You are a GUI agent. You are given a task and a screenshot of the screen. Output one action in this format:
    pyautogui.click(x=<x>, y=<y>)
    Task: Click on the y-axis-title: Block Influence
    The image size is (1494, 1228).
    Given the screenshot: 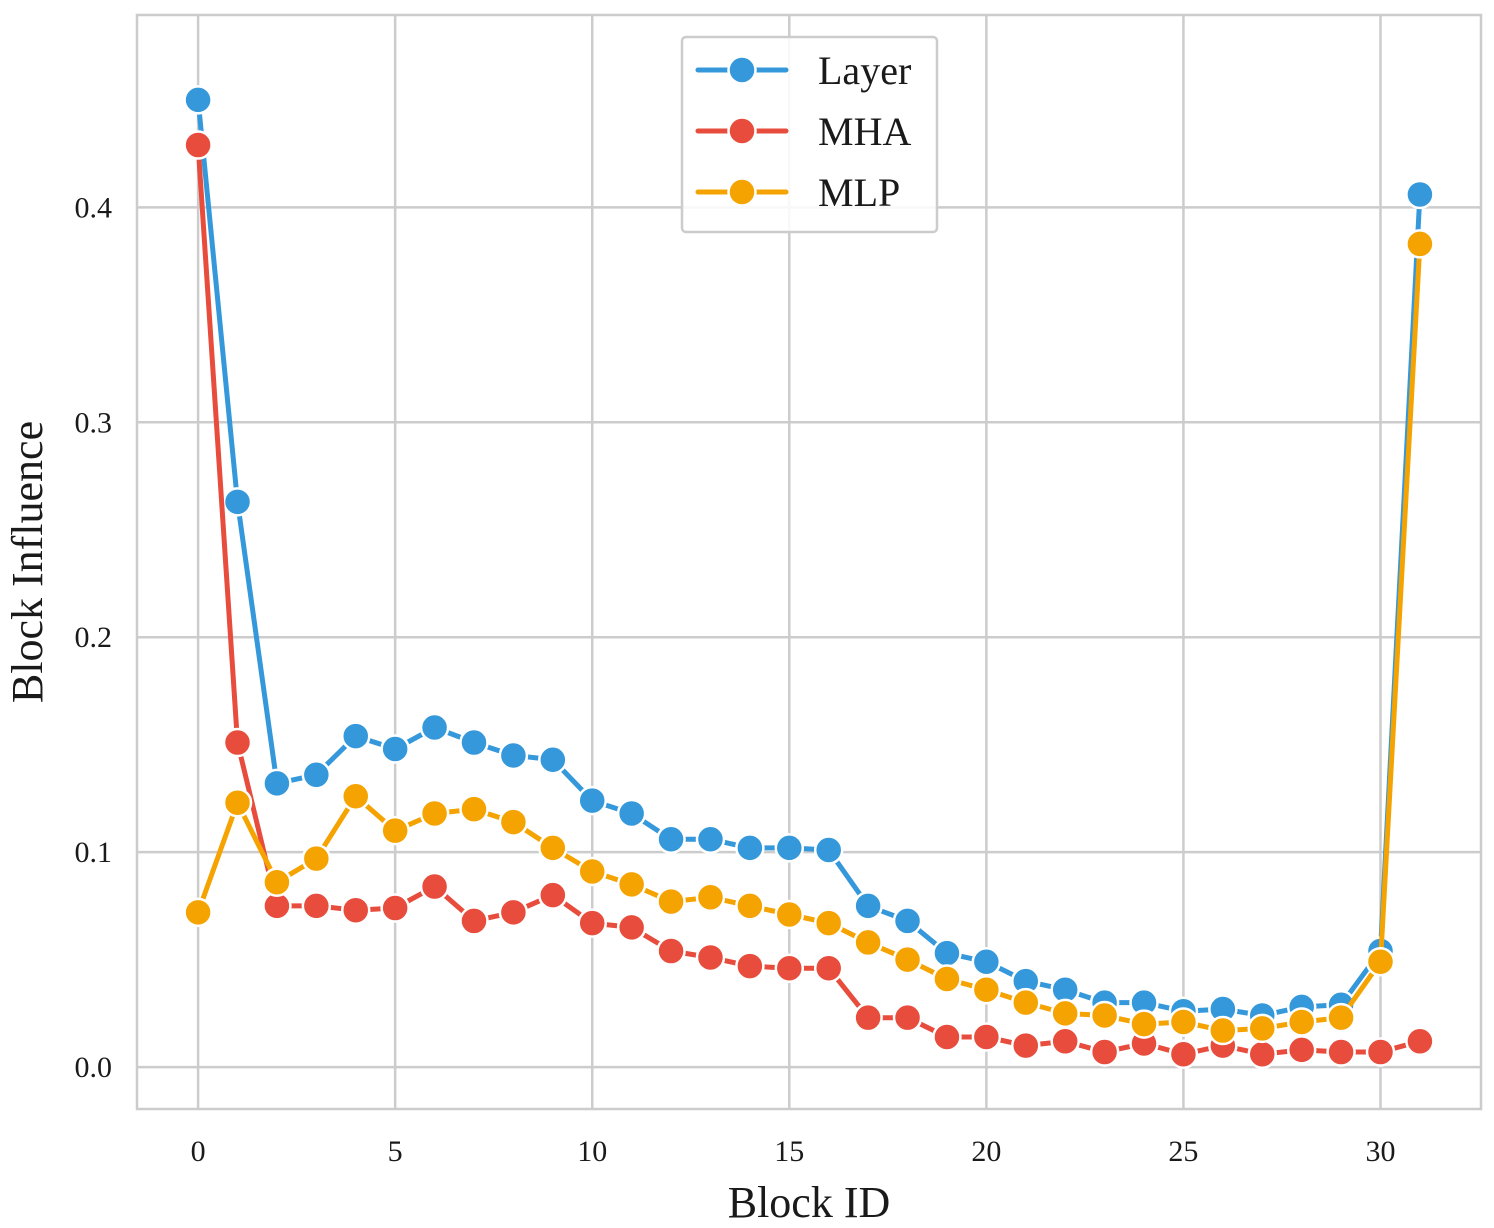 What is the action you would take?
    pyautogui.click(x=27, y=562)
    